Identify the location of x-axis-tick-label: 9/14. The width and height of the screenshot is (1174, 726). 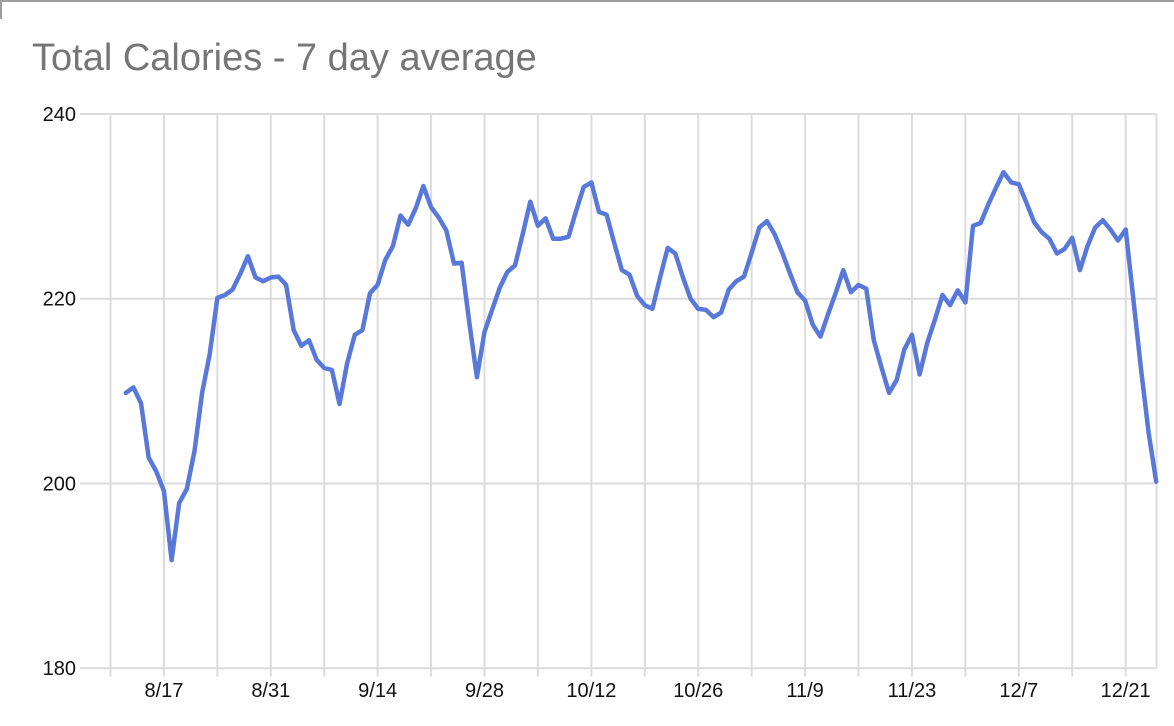
(377, 691).